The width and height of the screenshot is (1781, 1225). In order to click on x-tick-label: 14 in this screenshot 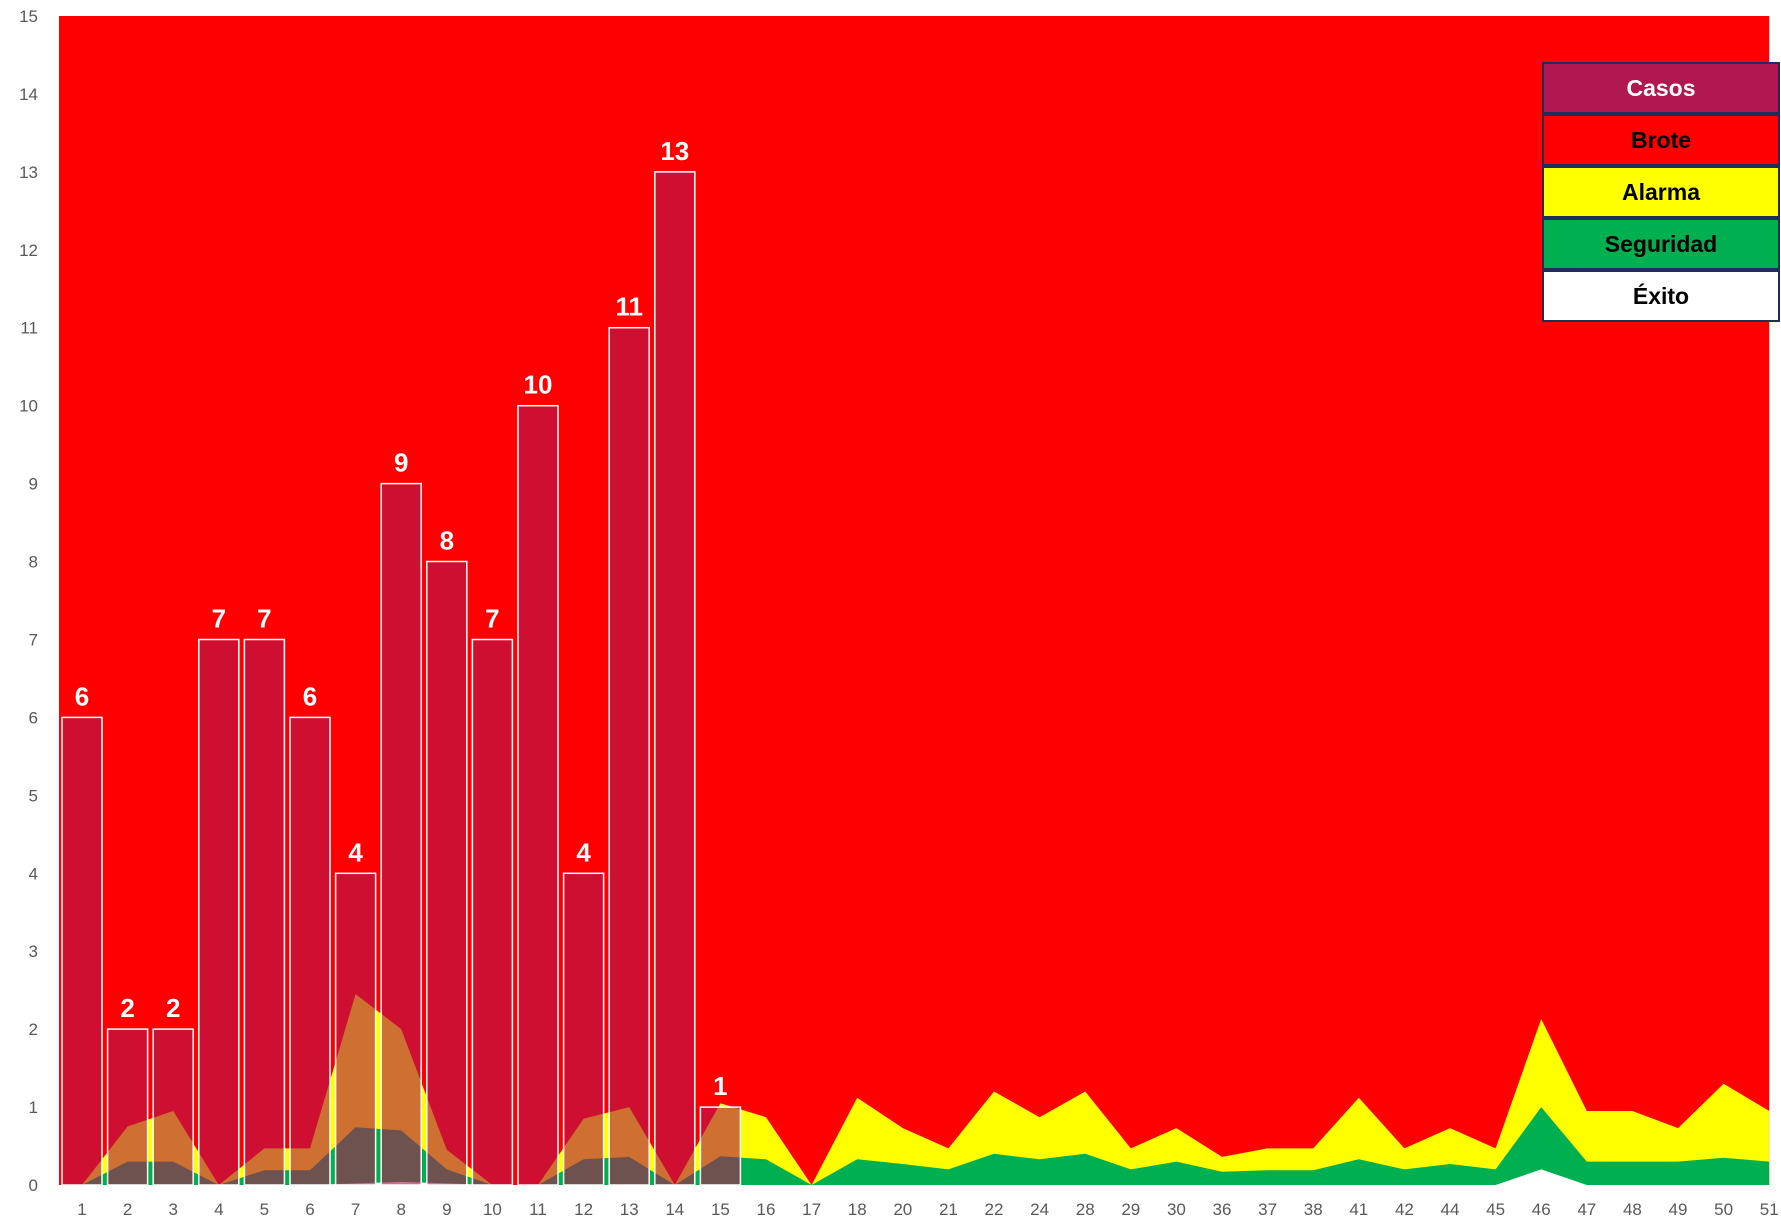, I will do `click(674, 1209)`.